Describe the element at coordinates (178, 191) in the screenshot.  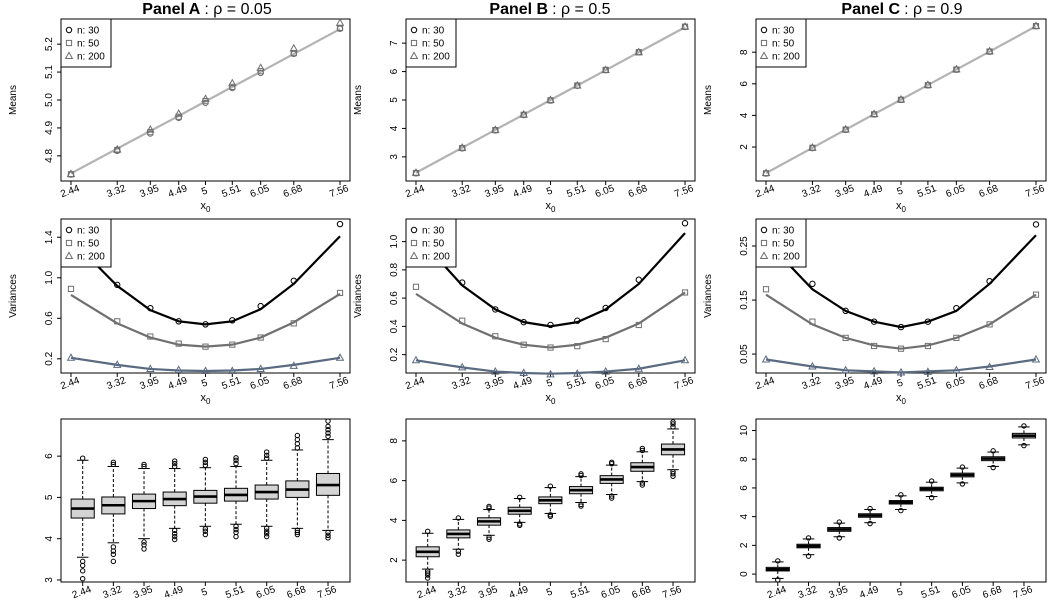
I see `x-tick-label: 4.49` at that location.